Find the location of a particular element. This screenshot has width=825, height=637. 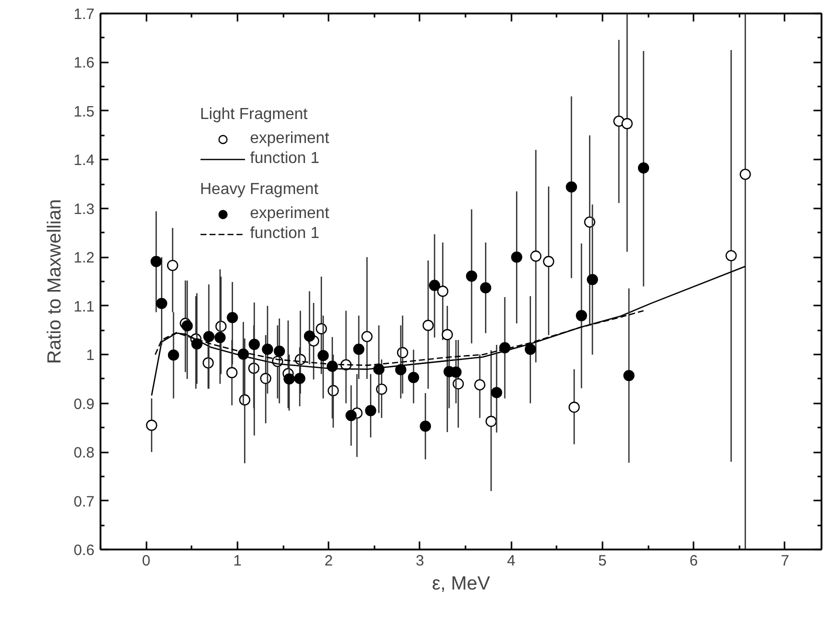

y-tick-label: 1.6 is located at coordinates (84, 63).